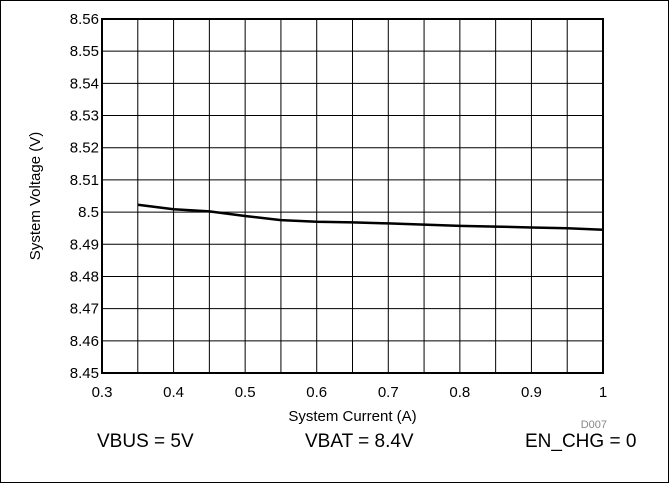  What do you see at coordinates (359, 441) in the screenshot?
I see `vbat-condition: VBAT = 8.4V` at bounding box center [359, 441].